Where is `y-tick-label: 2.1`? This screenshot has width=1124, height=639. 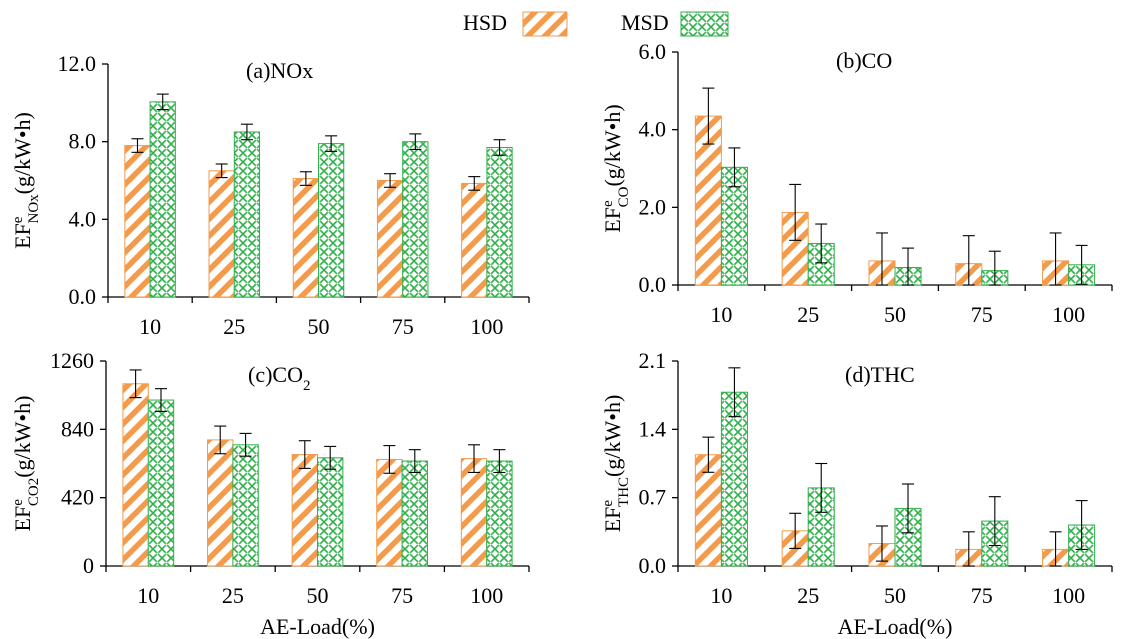 y-tick-label: 2.1 is located at coordinates (653, 360).